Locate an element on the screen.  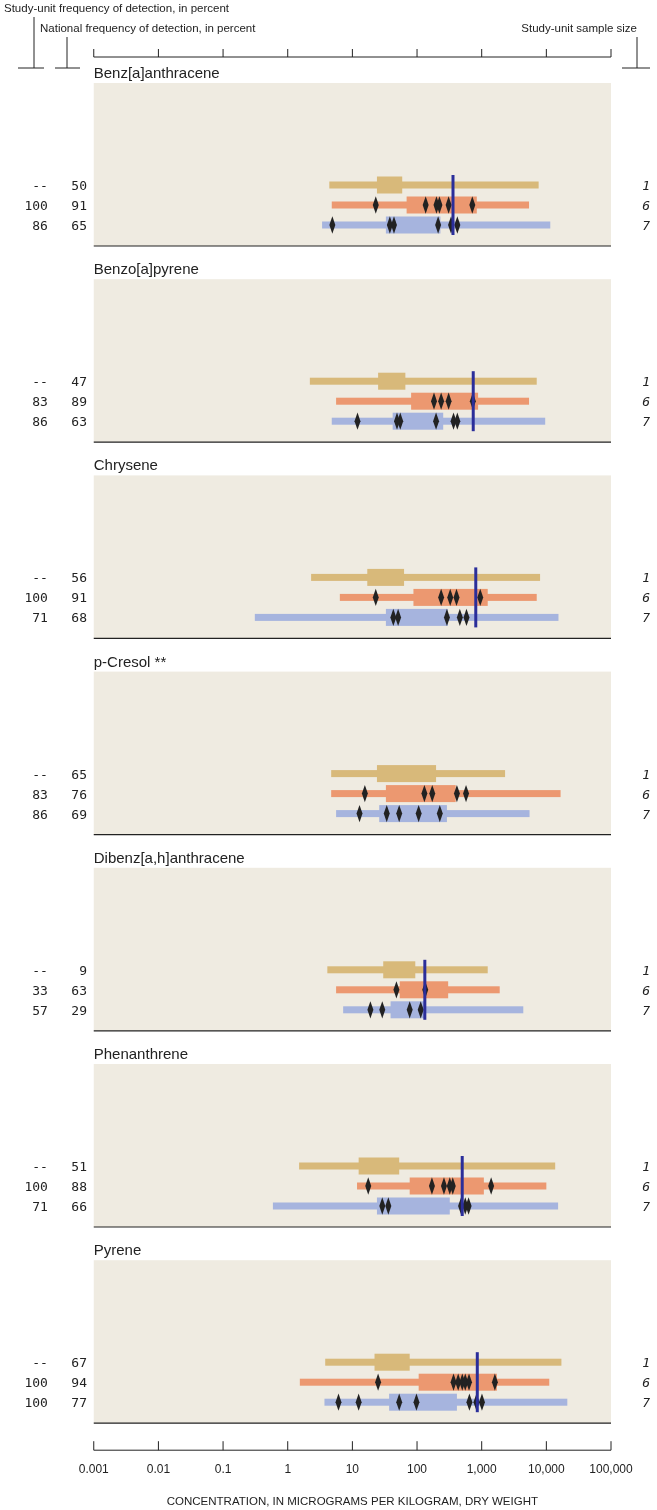
y-tick-label: 100 77 is located at coordinates (55, 1403).